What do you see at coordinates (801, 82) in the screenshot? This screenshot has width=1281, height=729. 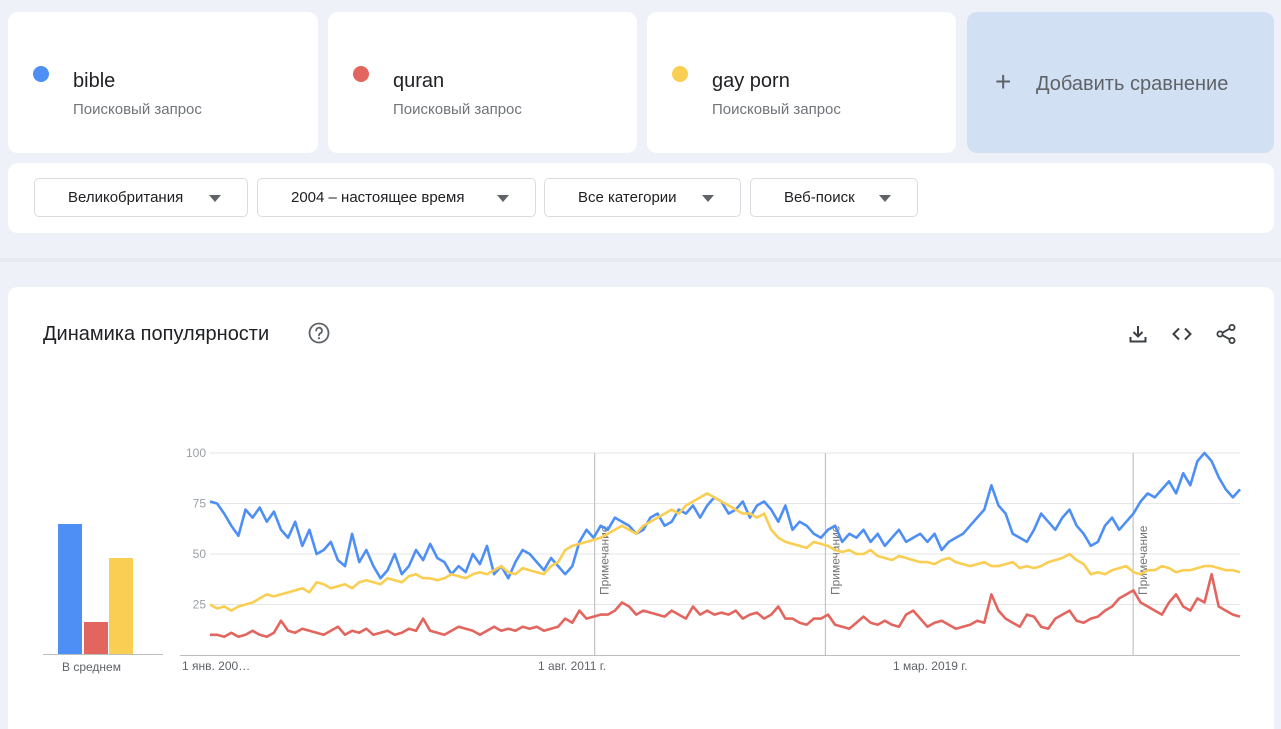 I see `term-card-gay-porn: gay porn Поисковый запрос` at bounding box center [801, 82].